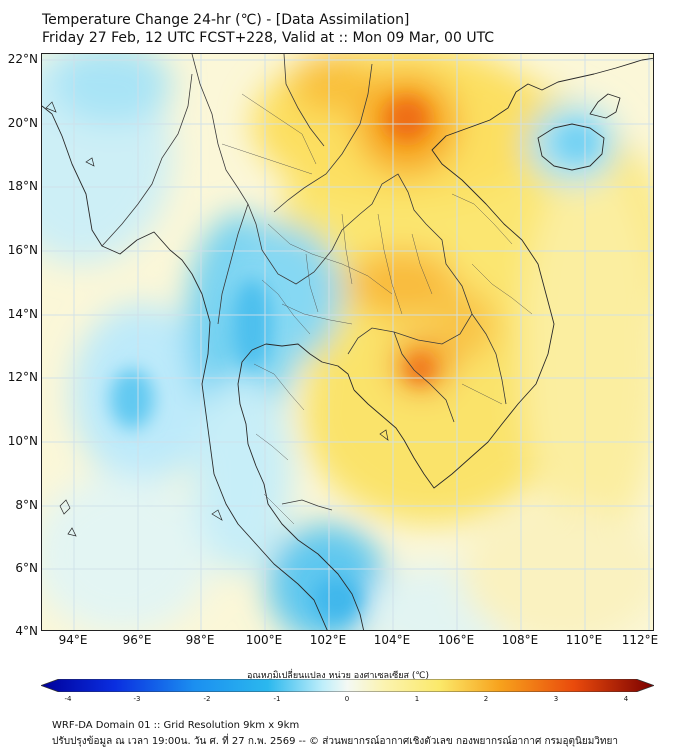 This screenshot has height=756, width=676. Describe the element at coordinates (22, 441) in the screenshot. I see `lat-label: 10°N` at that location.